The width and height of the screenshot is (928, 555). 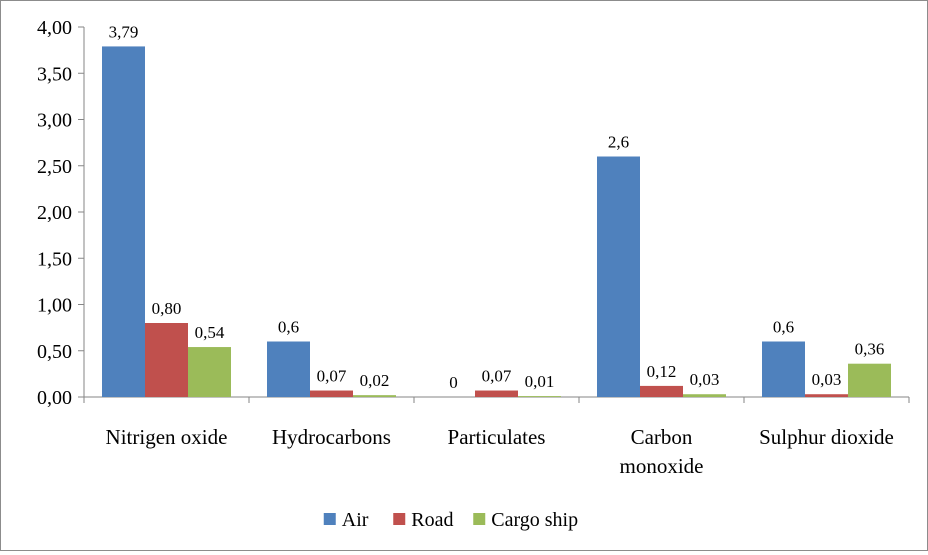 I want to click on legend-label: Cargo ship, so click(x=534, y=520).